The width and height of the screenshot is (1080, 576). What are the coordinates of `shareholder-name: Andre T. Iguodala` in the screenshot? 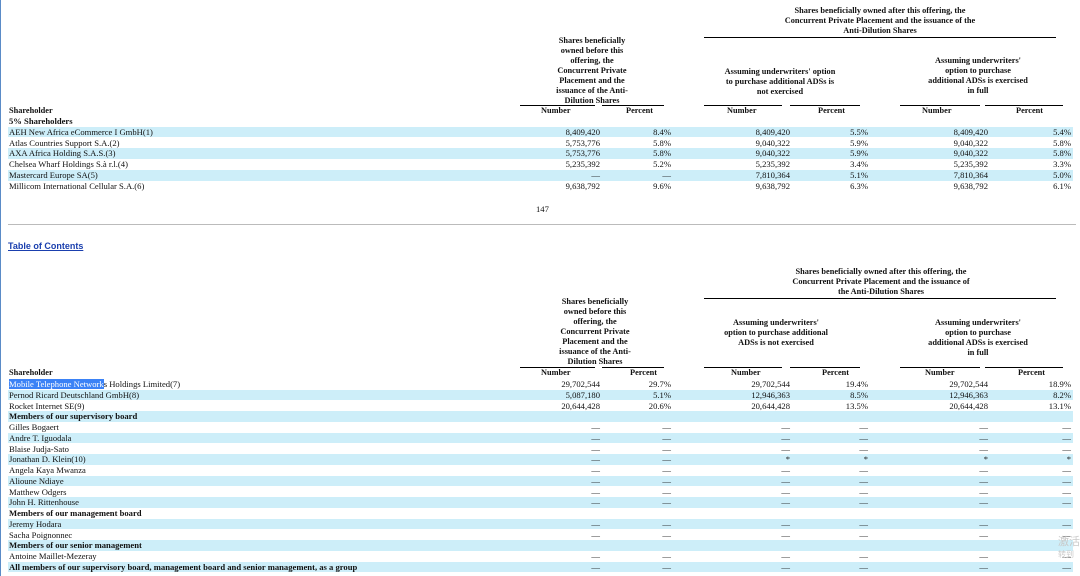 It's located at (40, 437).